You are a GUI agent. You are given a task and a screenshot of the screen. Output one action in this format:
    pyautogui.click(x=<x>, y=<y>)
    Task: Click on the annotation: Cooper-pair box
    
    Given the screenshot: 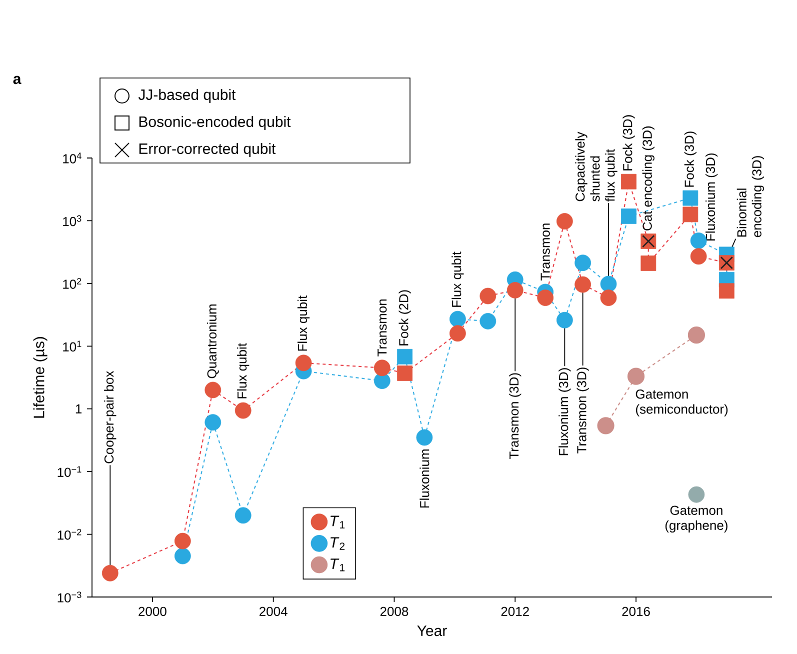 What is the action you would take?
    pyautogui.click(x=110, y=417)
    